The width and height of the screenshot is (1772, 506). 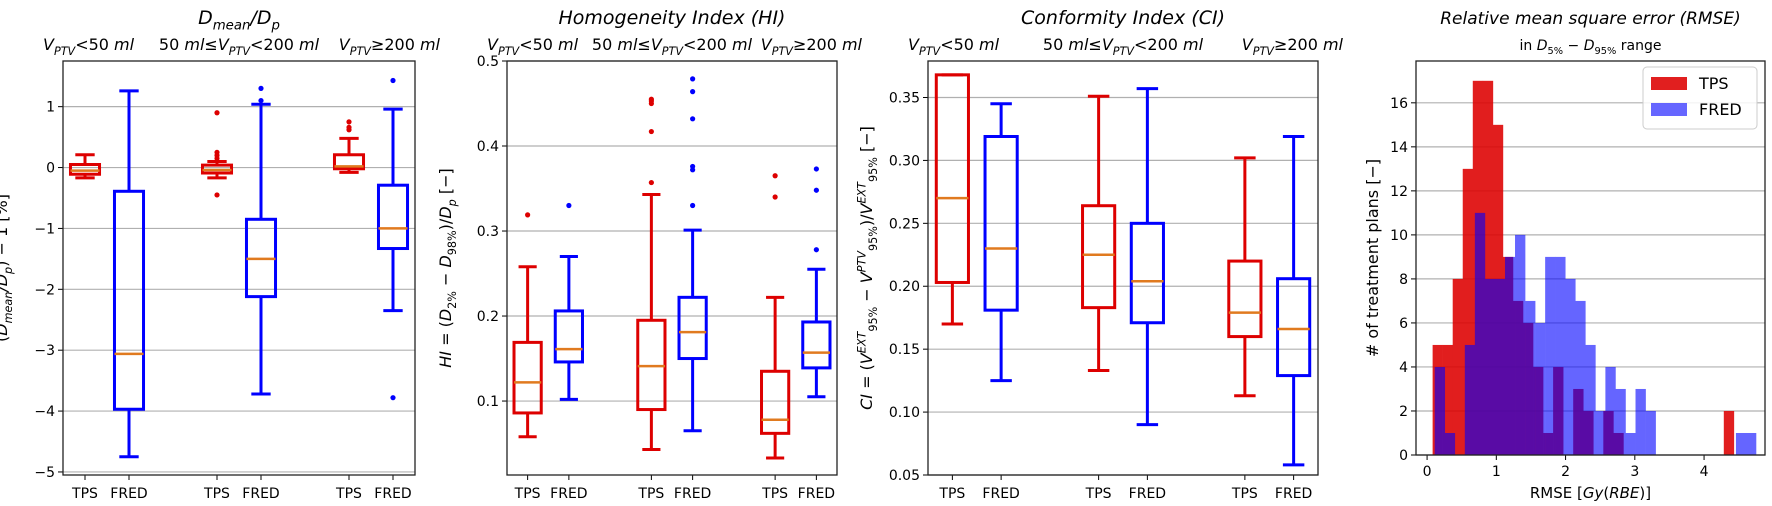 What do you see at coordinates (904, 161) in the screenshot?
I see `ytick-label: 0.30` at bounding box center [904, 161].